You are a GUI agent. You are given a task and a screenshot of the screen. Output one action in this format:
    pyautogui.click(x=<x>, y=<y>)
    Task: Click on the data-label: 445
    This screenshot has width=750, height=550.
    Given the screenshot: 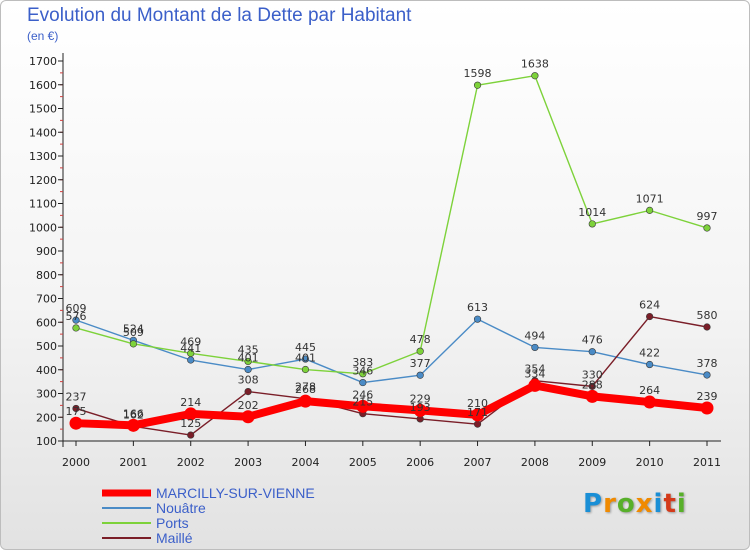 What is the action you would take?
    pyautogui.click(x=305, y=347)
    